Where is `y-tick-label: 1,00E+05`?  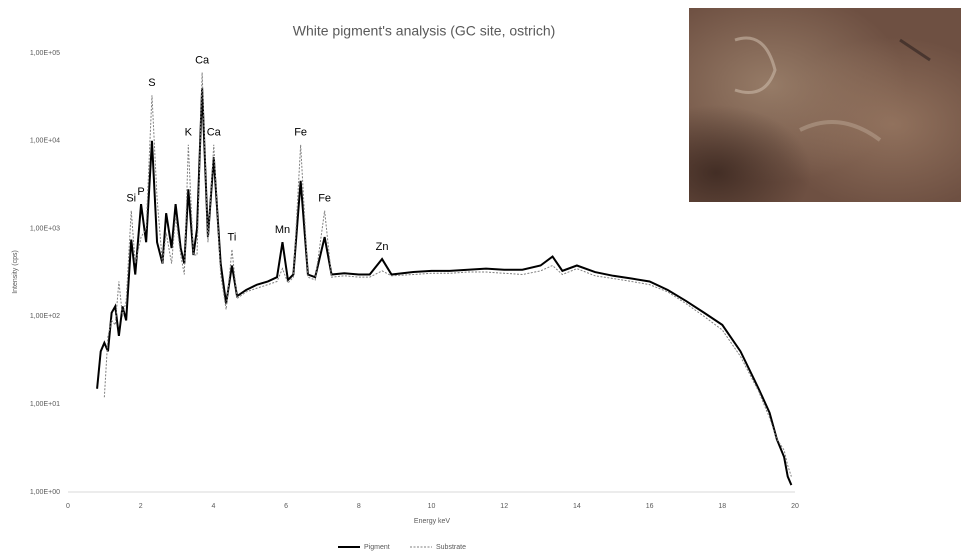 y-tick-label: 1,00E+05 is located at coordinates (45, 53).